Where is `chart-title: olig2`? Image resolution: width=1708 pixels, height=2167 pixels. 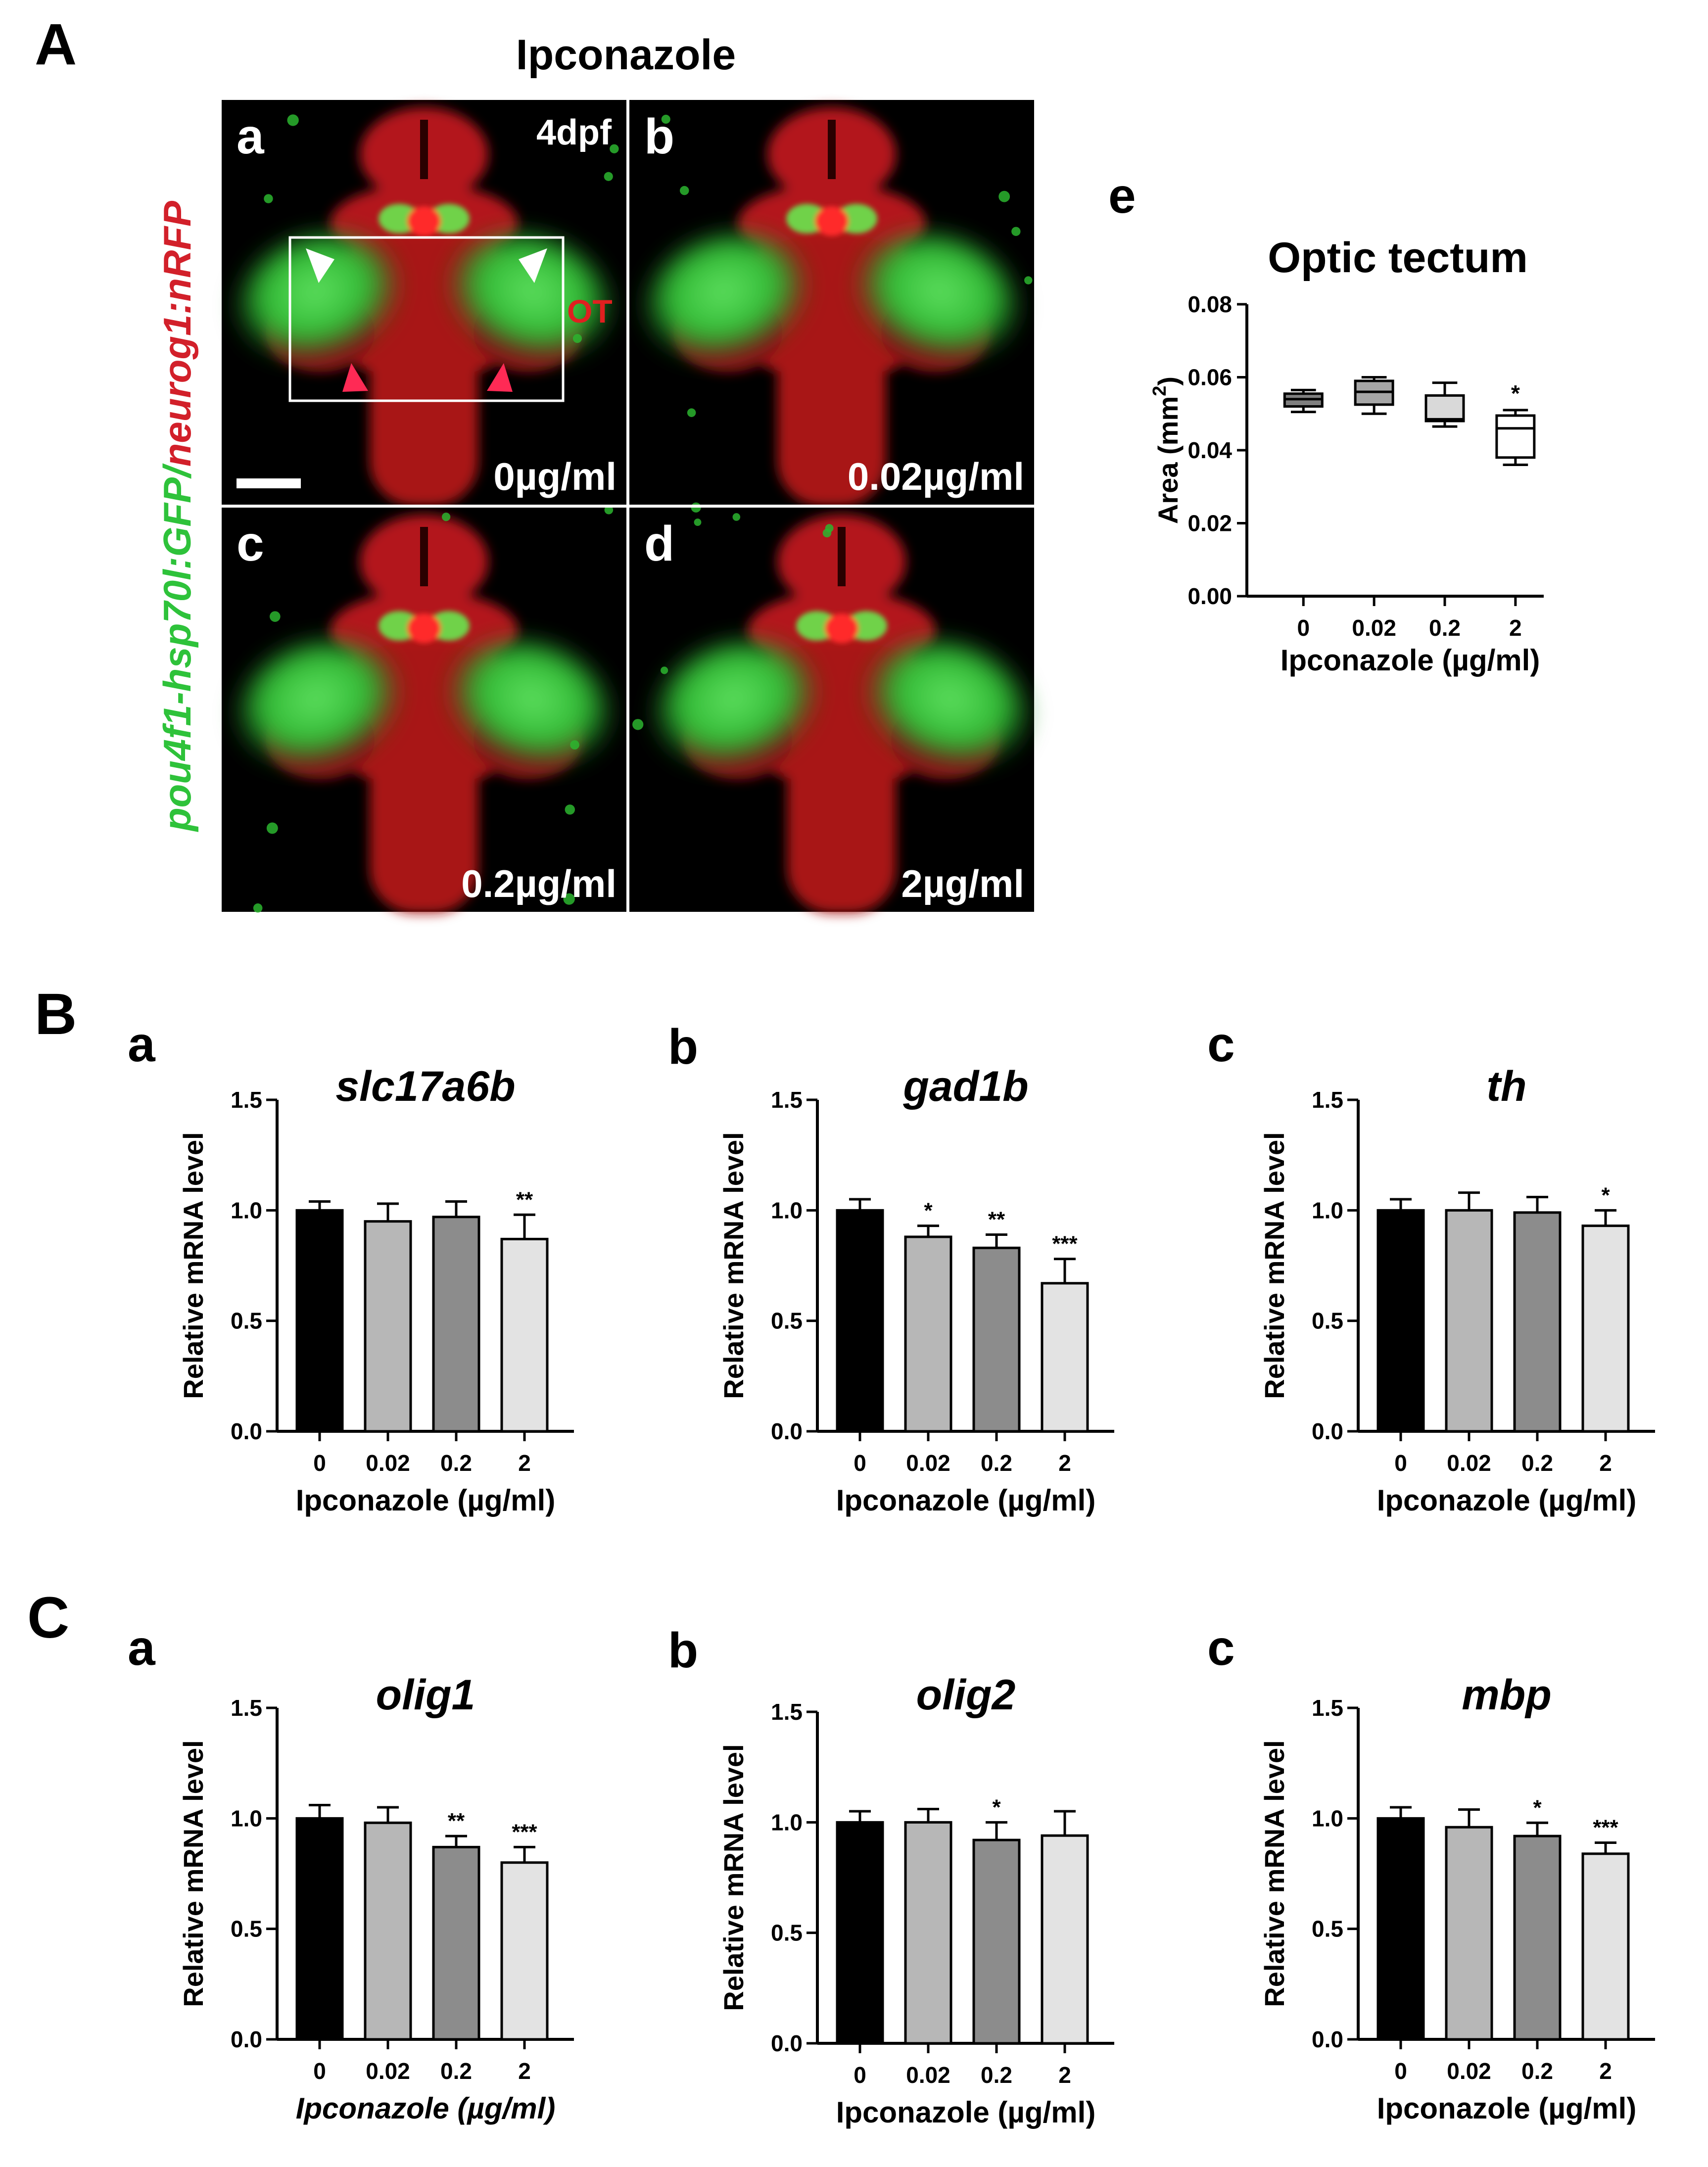 chart-title: olig2 is located at coordinates (966, 1695).